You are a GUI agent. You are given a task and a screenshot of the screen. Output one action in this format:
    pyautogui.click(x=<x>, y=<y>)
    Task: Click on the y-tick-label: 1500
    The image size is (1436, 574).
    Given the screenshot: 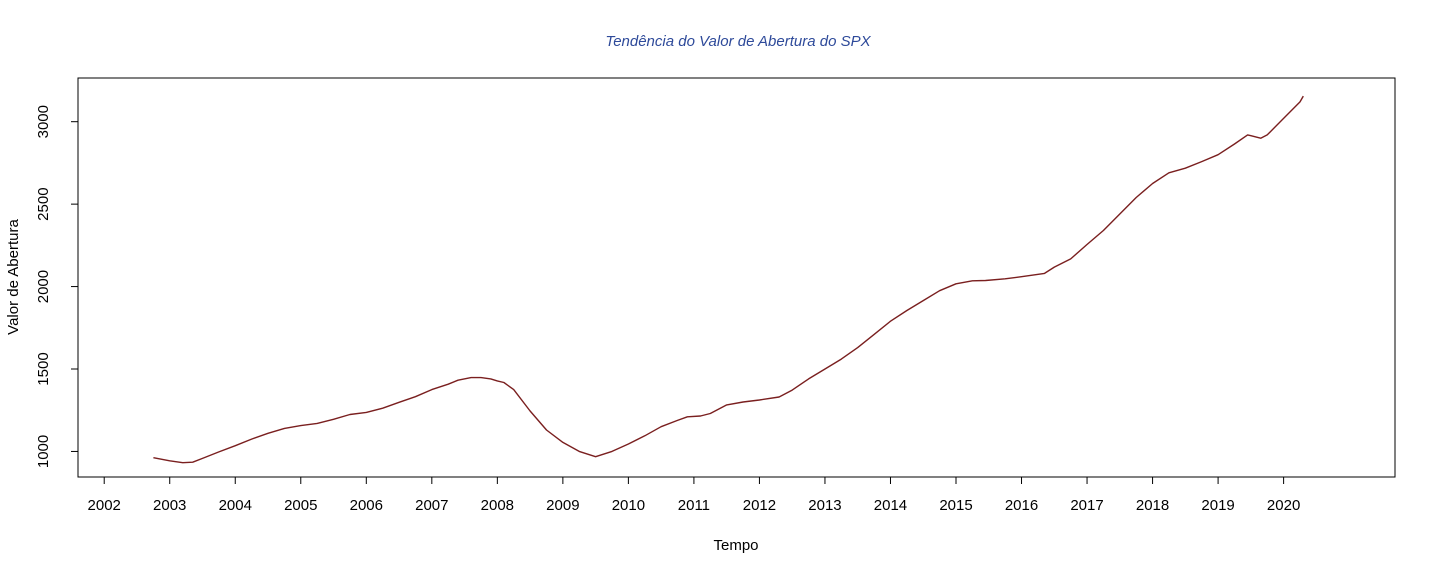 What is the action you would take?
    pyautogui.click(x=43, y=368)
    